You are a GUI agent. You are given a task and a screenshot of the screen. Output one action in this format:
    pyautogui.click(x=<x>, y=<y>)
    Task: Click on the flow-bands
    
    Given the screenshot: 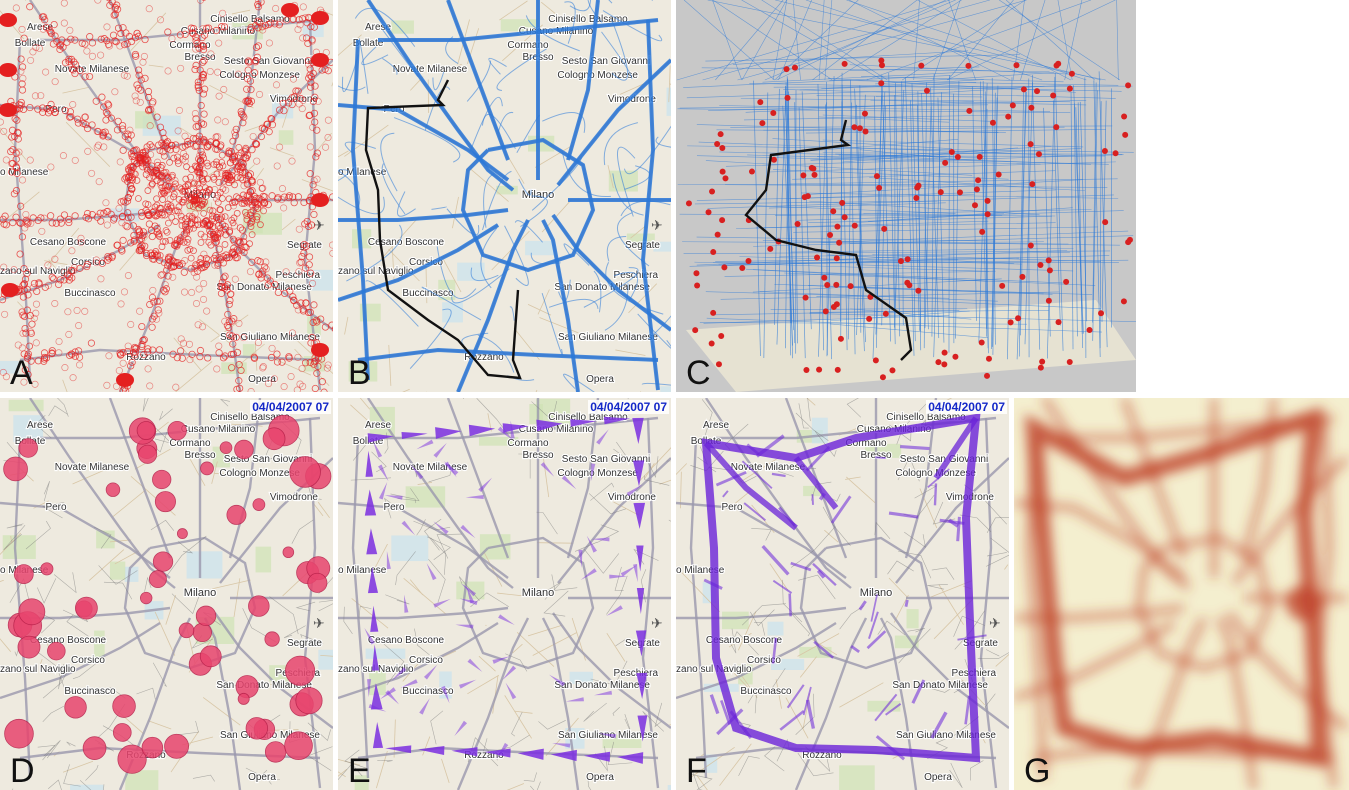 What is the action you would take?
    pyautogui.click(x=844, y=588)
    